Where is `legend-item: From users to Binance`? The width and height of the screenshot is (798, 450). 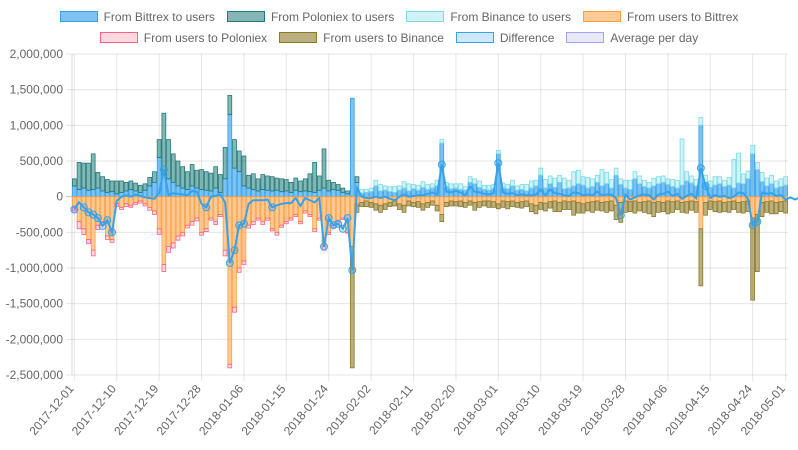 legend-item: From users to Binance is located at coordinates (361, 38).